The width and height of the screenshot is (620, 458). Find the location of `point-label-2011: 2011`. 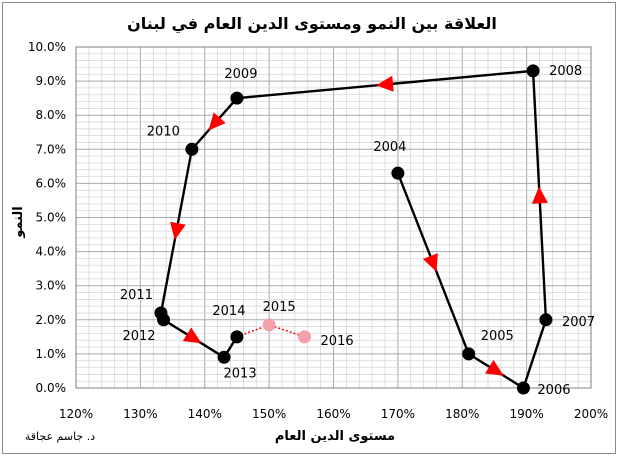

point-label-2011: 2011 is located at coordinates (136, 295).